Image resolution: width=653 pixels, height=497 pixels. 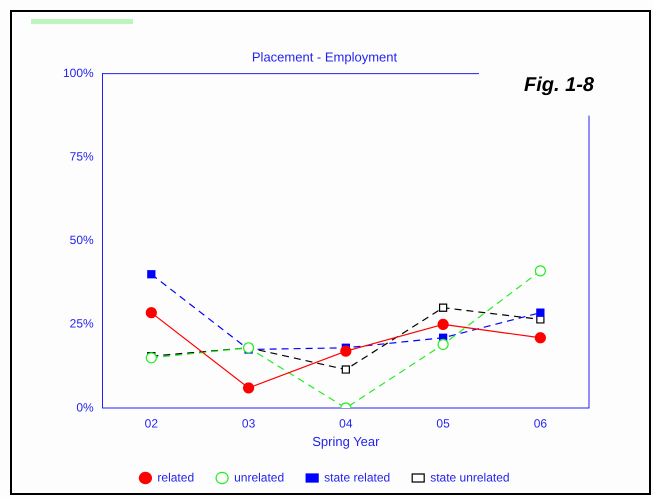 I want to click on y-tick-label: 0%, so click(x=85, y=407).